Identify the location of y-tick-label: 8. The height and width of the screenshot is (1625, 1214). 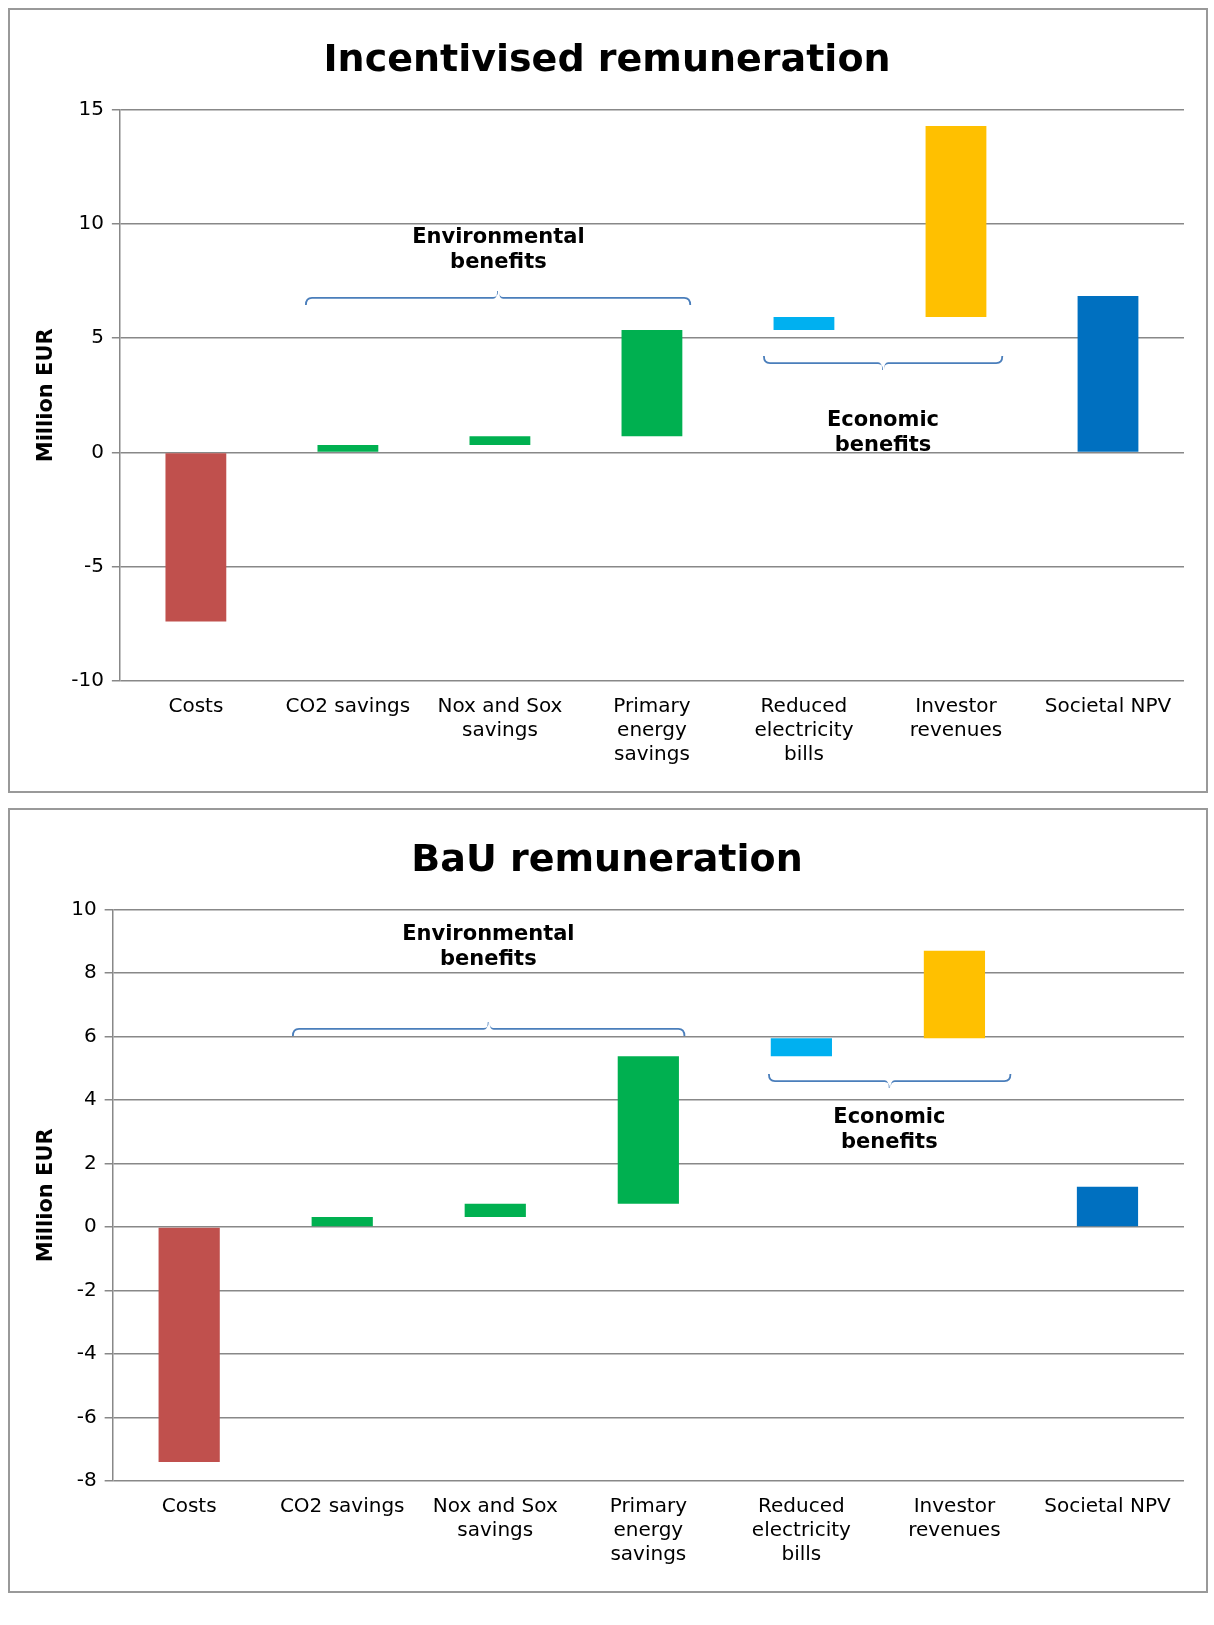
(90, 971).